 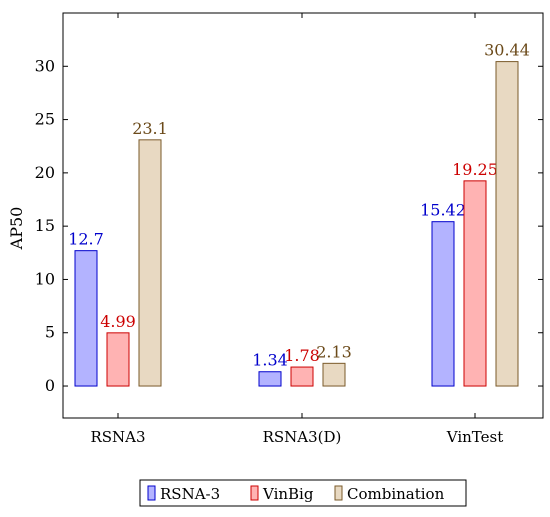 I want to click on legend: RSNA-3 VinBig Combination, so click(x=303, y=493).